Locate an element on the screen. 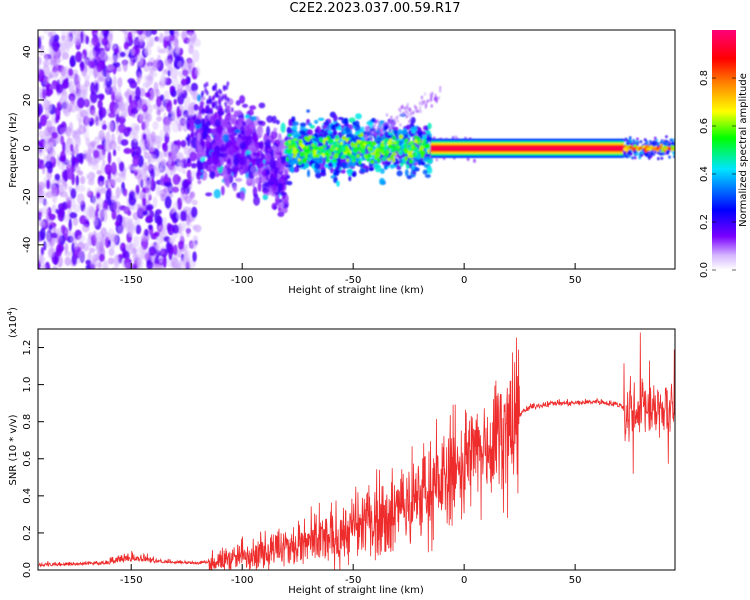 The width and height of the screenshot is (750, 600). spectrogram-x-tick-label: 0 is located at coordinates (464, 280).